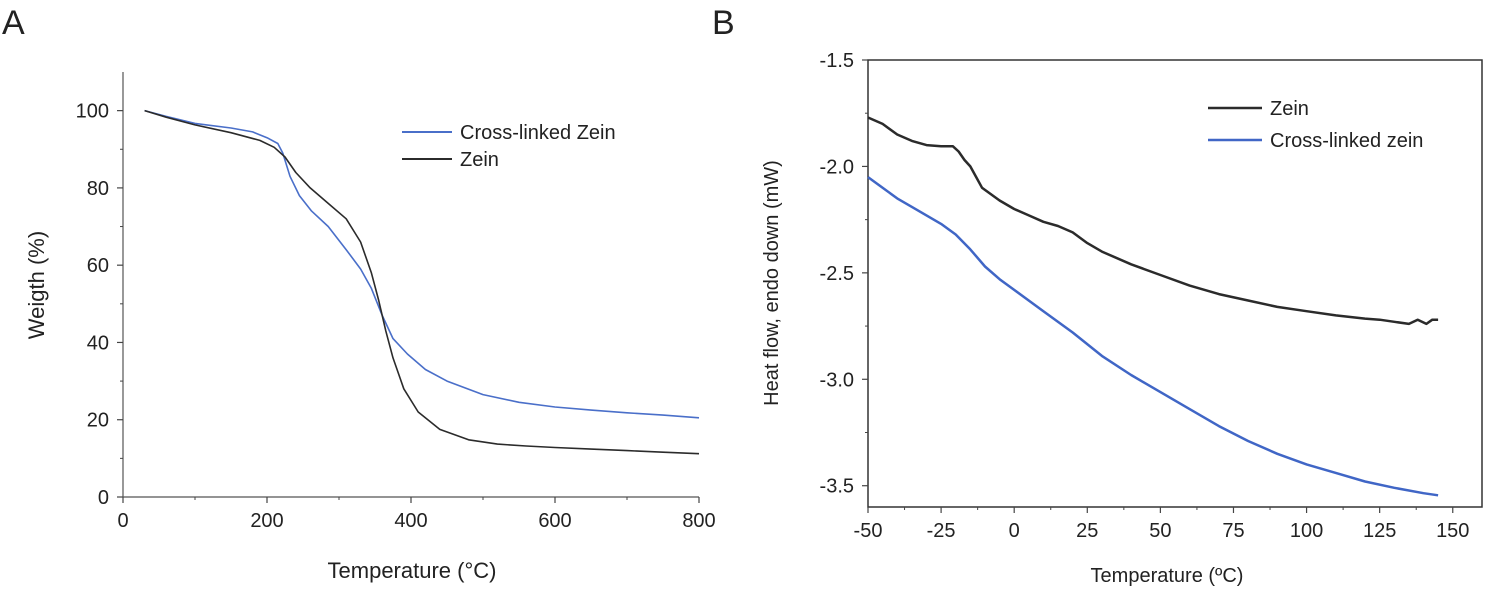 The width and height of the screenshot is (1490, 594). I want to click on y-tick-label: 40, so click(98, 343).